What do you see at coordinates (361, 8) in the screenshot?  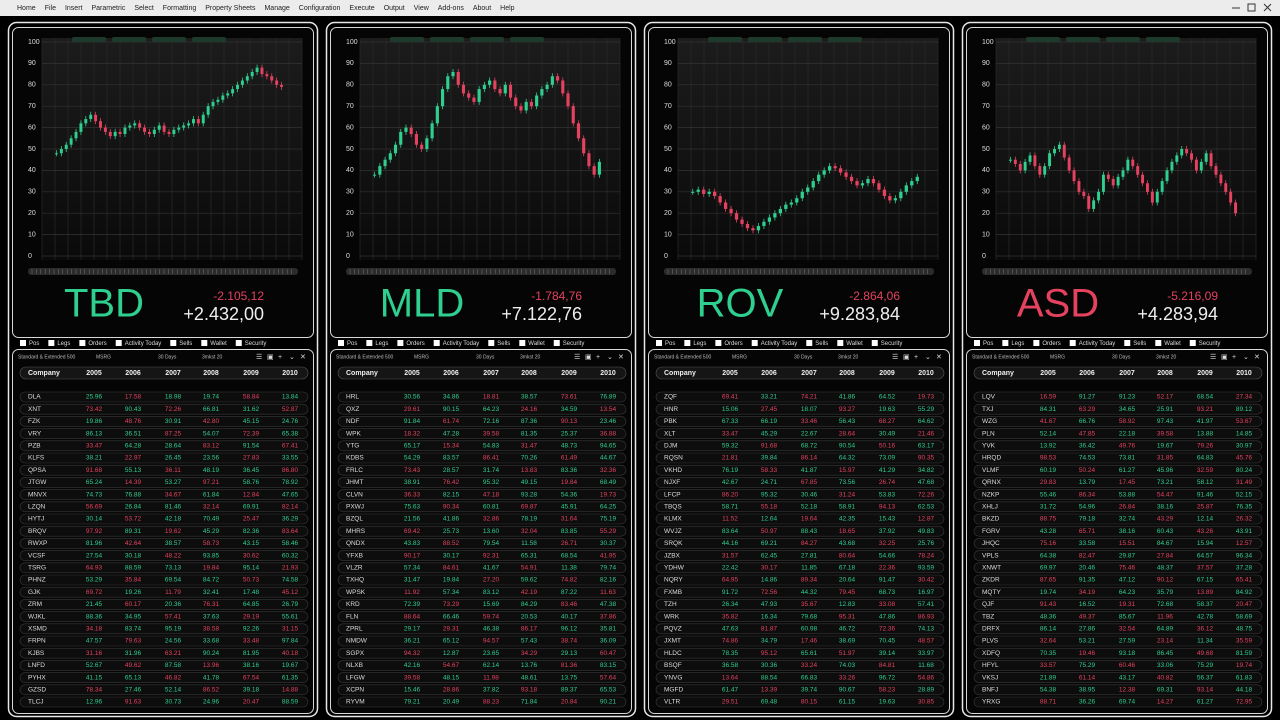 I see `menu-item: Execute` at bounding box center [361, 8].